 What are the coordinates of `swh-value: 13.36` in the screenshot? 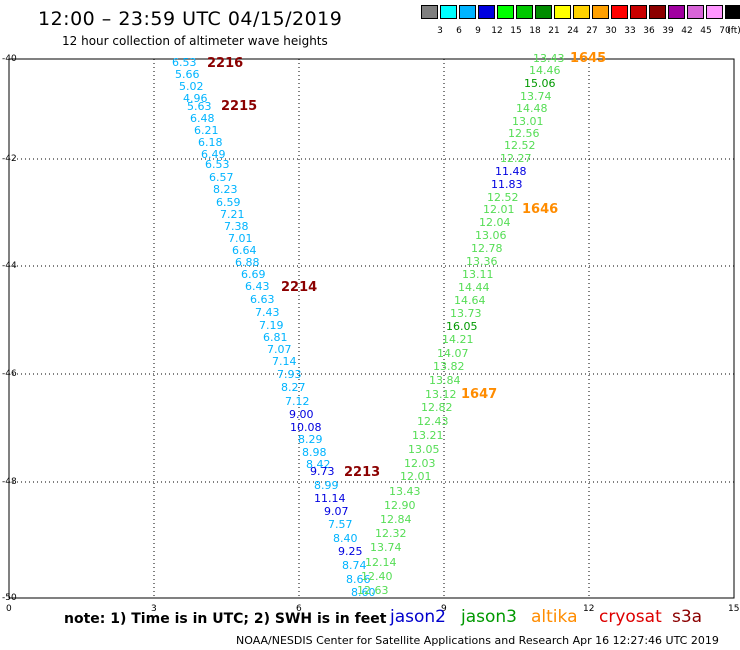 It's located at (482, 261).